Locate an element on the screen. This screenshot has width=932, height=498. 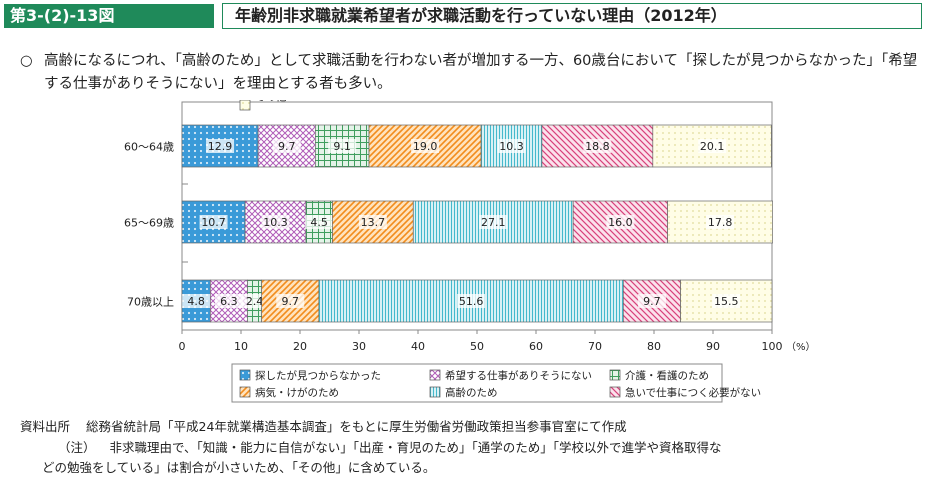
data-label: 16.0 is located at coordinates (620, 222).